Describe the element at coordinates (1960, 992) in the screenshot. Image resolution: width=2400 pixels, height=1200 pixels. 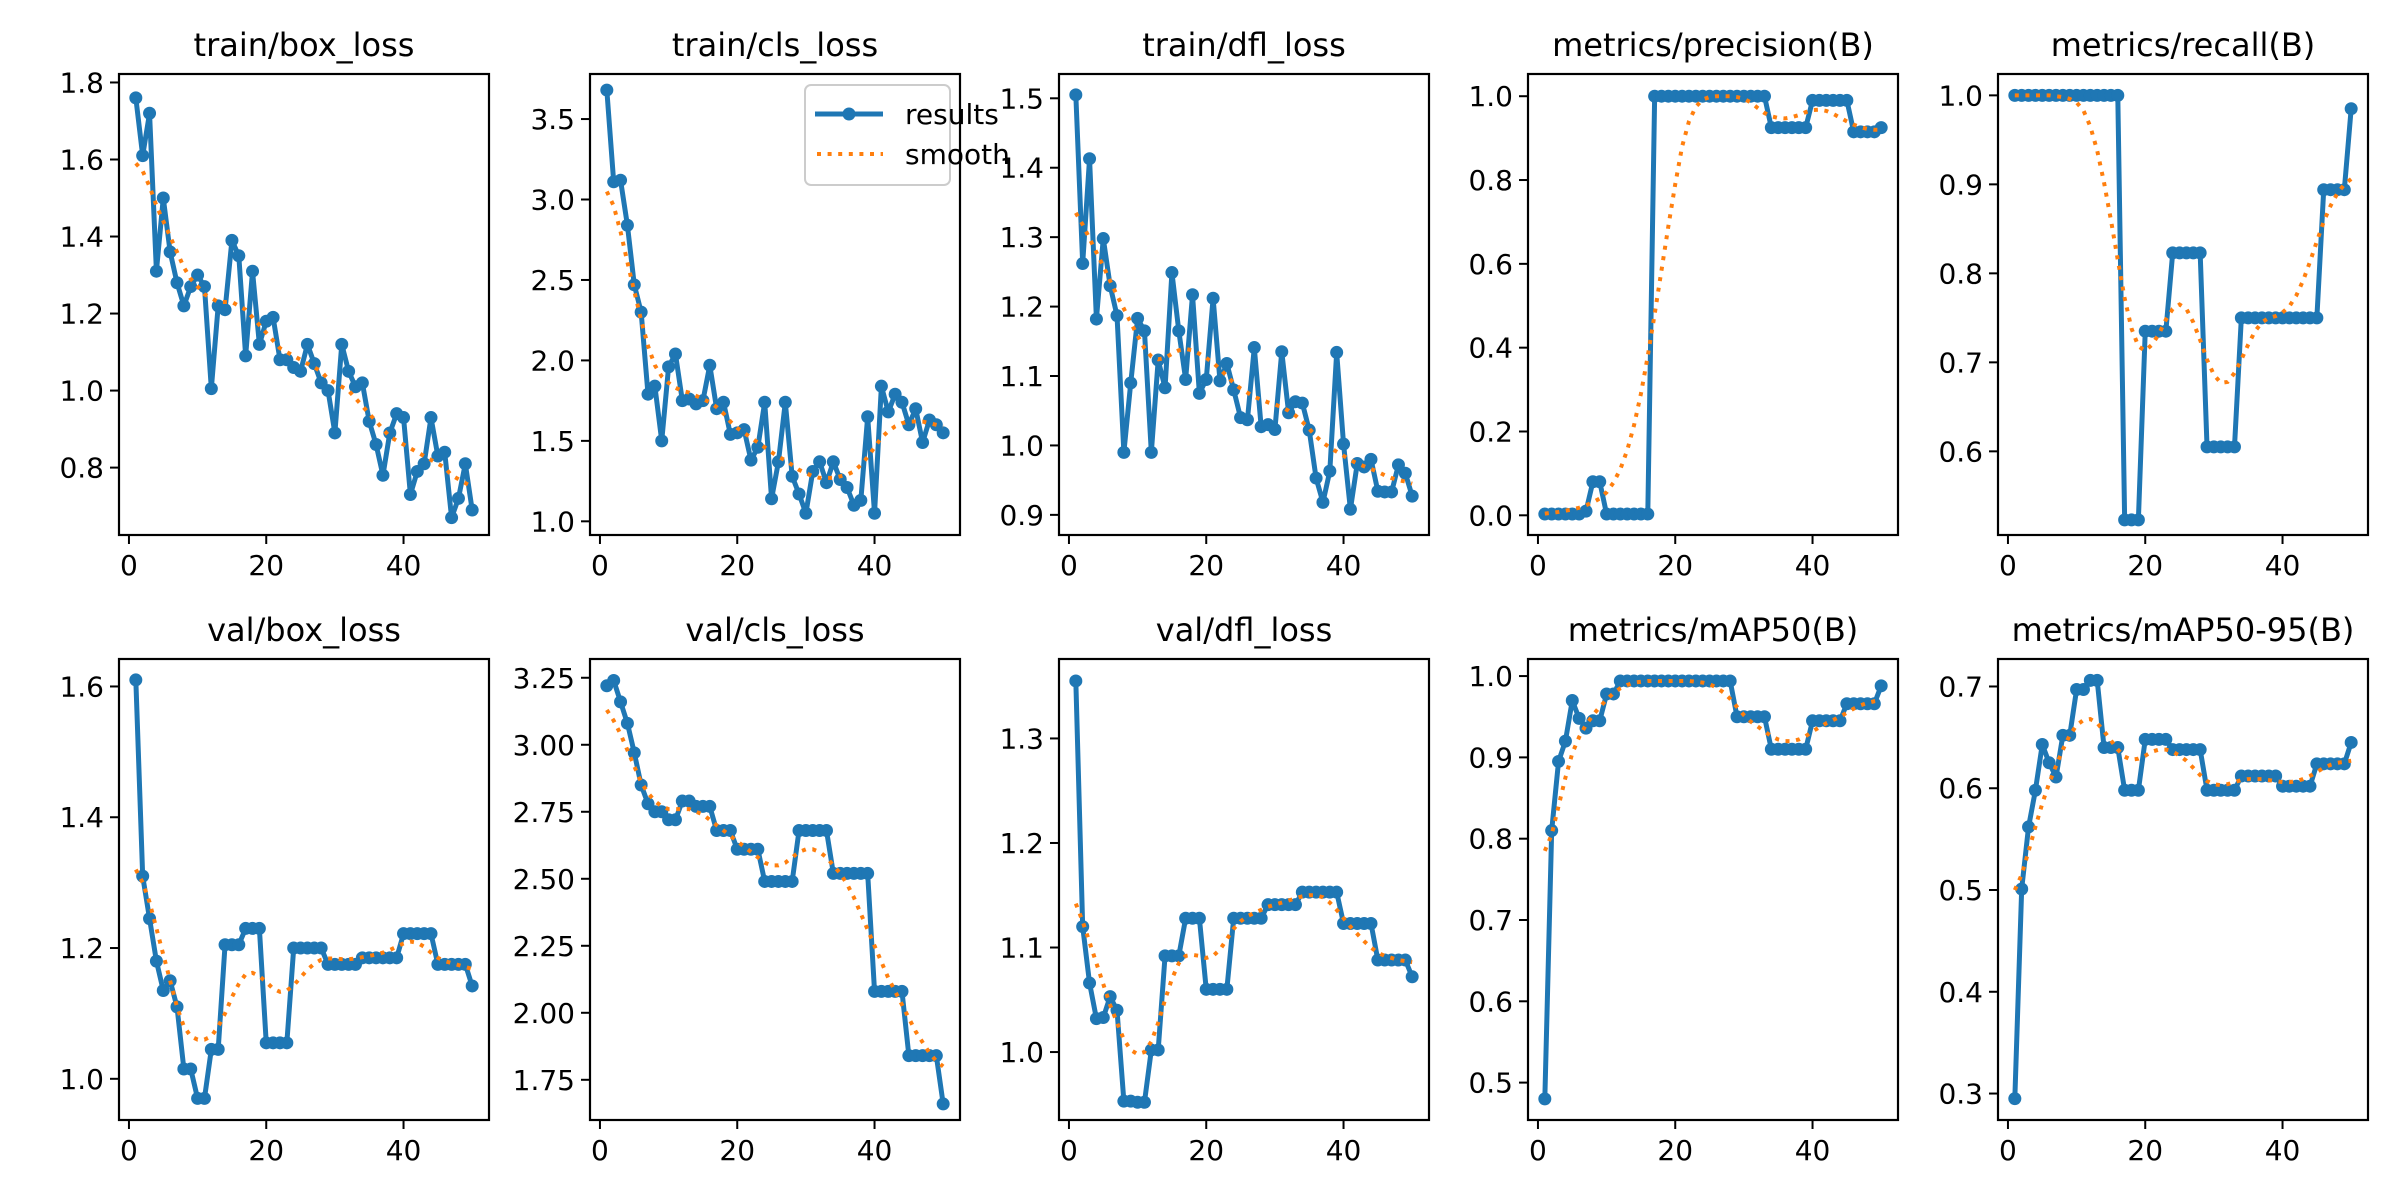
I see `y-tick-label: 0.4` at that location.